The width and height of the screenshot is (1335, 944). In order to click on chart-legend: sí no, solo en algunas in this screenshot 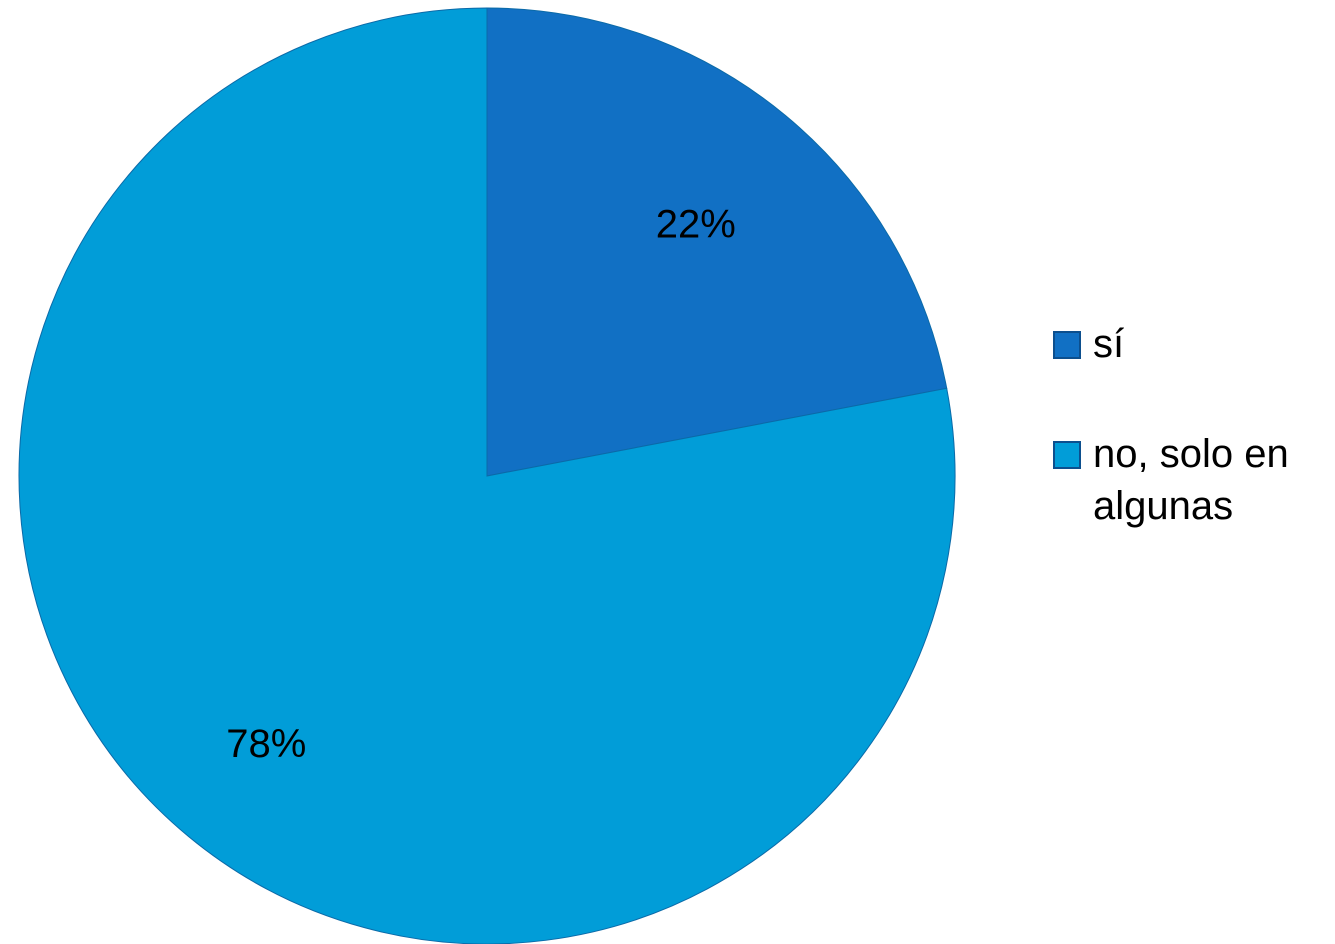, I will do `click(1183, 425)`.